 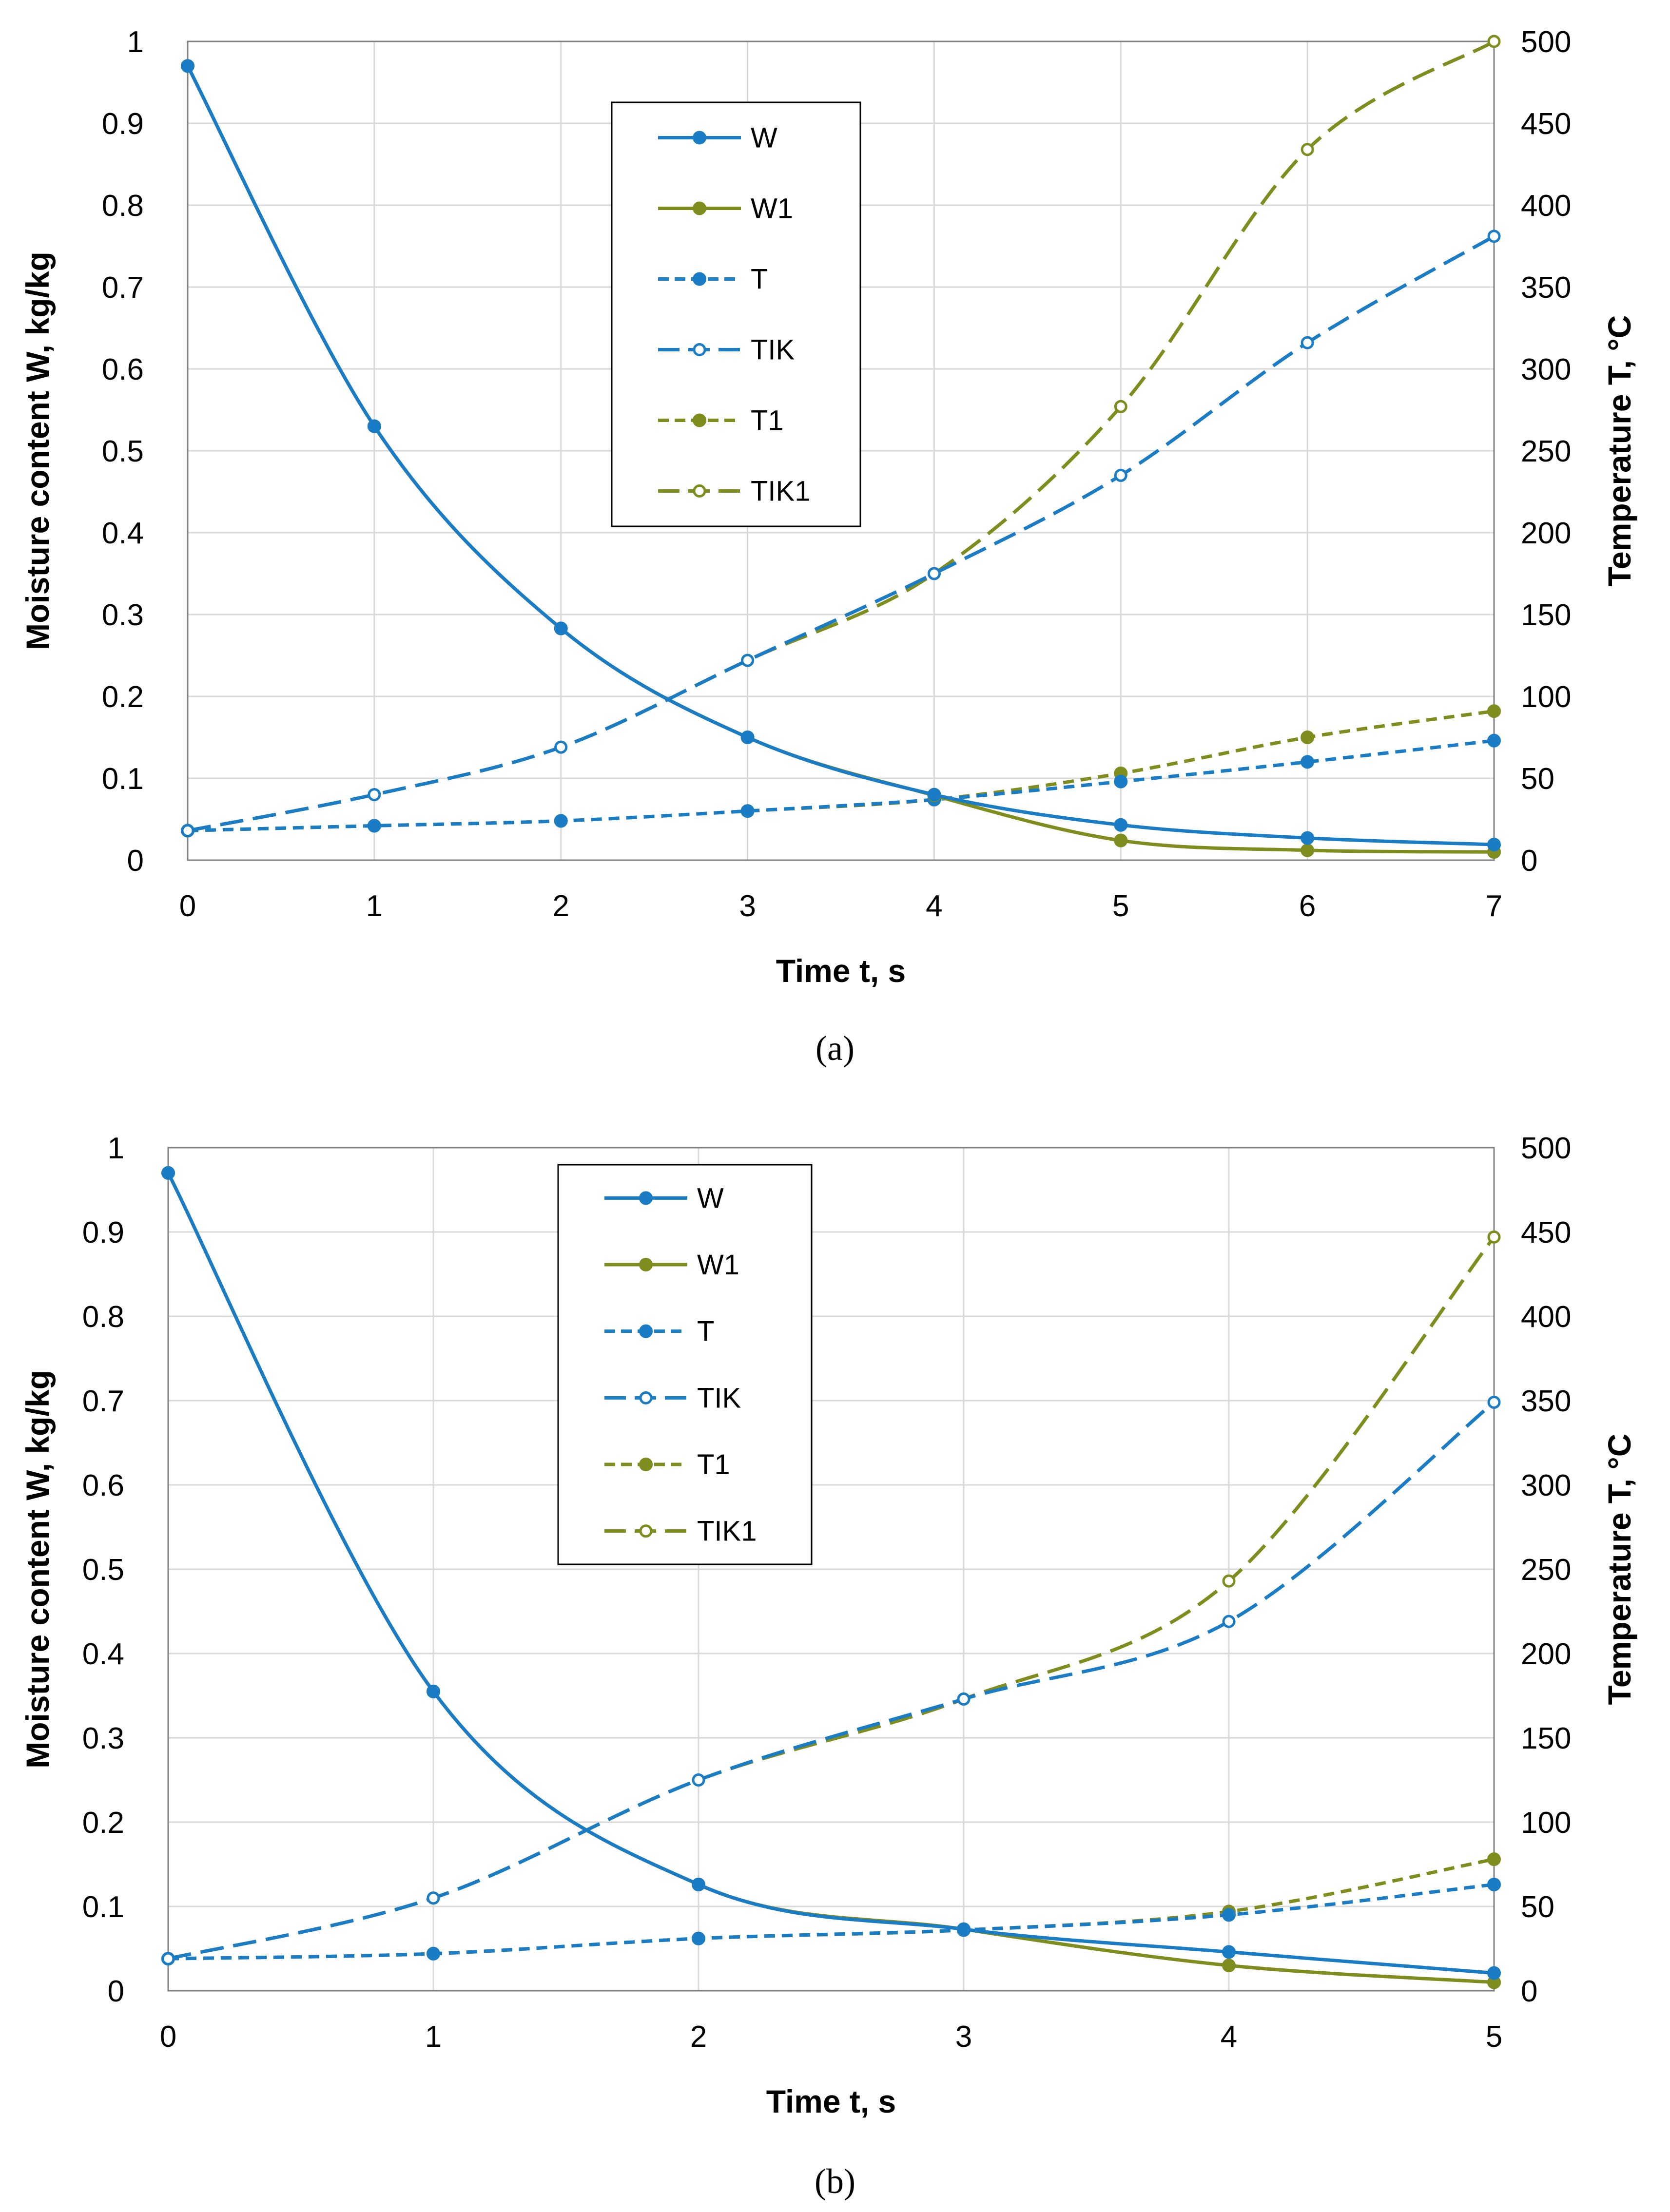 I want to click on chart-a-y-right-tick-label: 250, so click(x=1546, y=452).